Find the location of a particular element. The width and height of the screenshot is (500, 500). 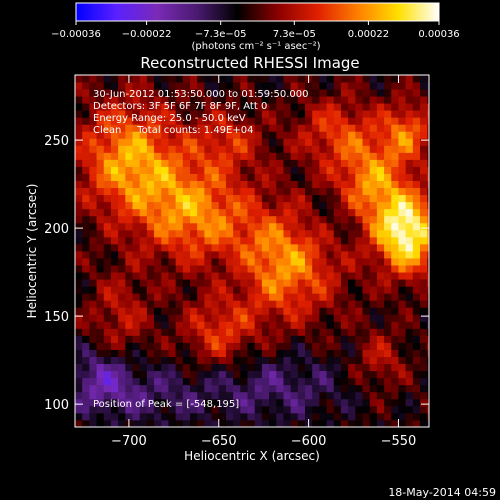

colorbar-tick-label: −0.00036 is located at coordinates (76, 34).